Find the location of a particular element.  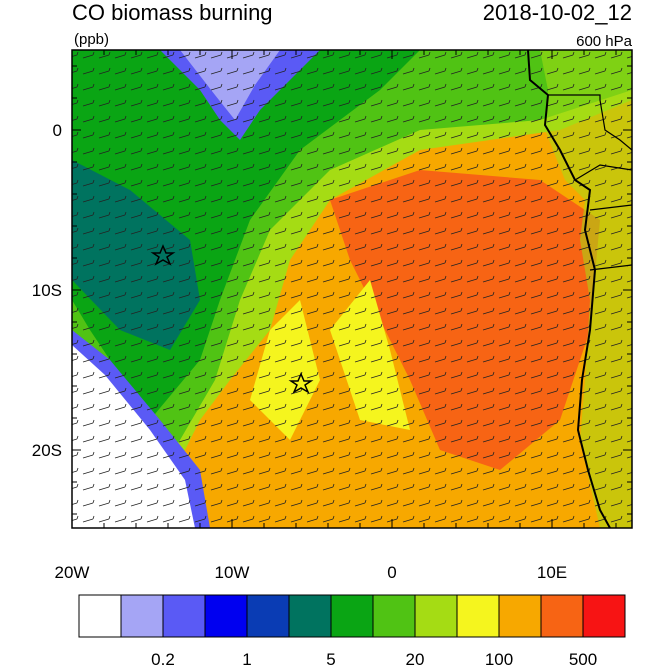

colorbar: 0.2 1 5 20 100 500 is located at coordinates (352, 631).